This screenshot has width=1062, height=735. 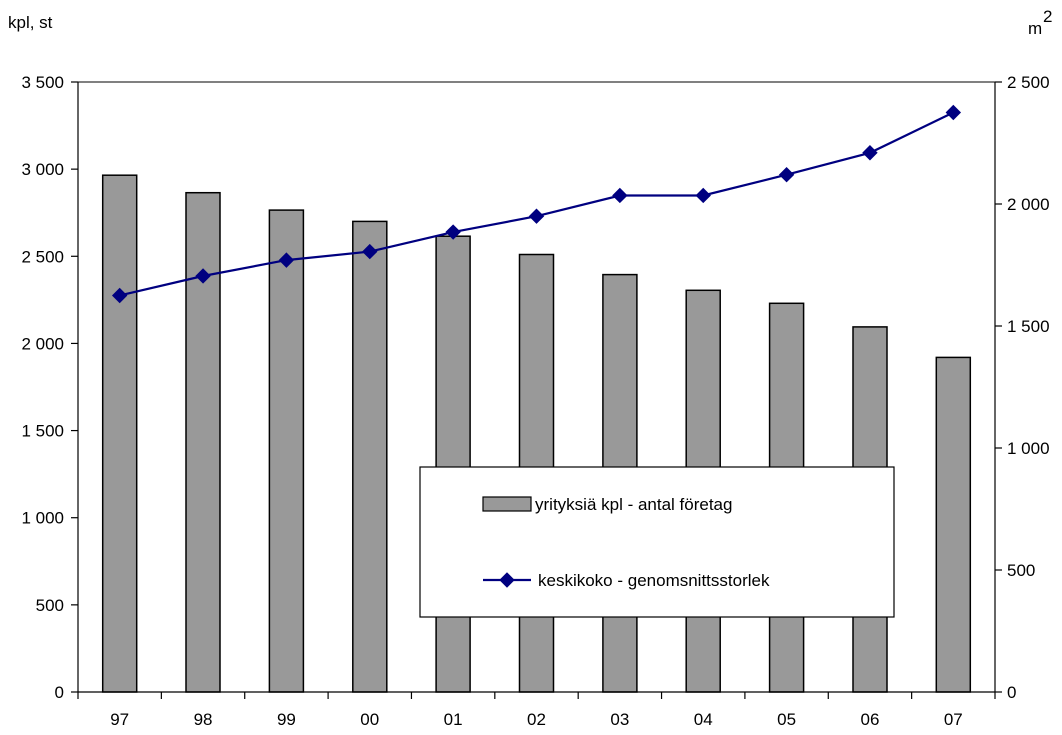 What do you see at coordinates (42, 343) in the screenshot?
I see `y-left-tick-label: 2 000` at bounding box center [42, 343].